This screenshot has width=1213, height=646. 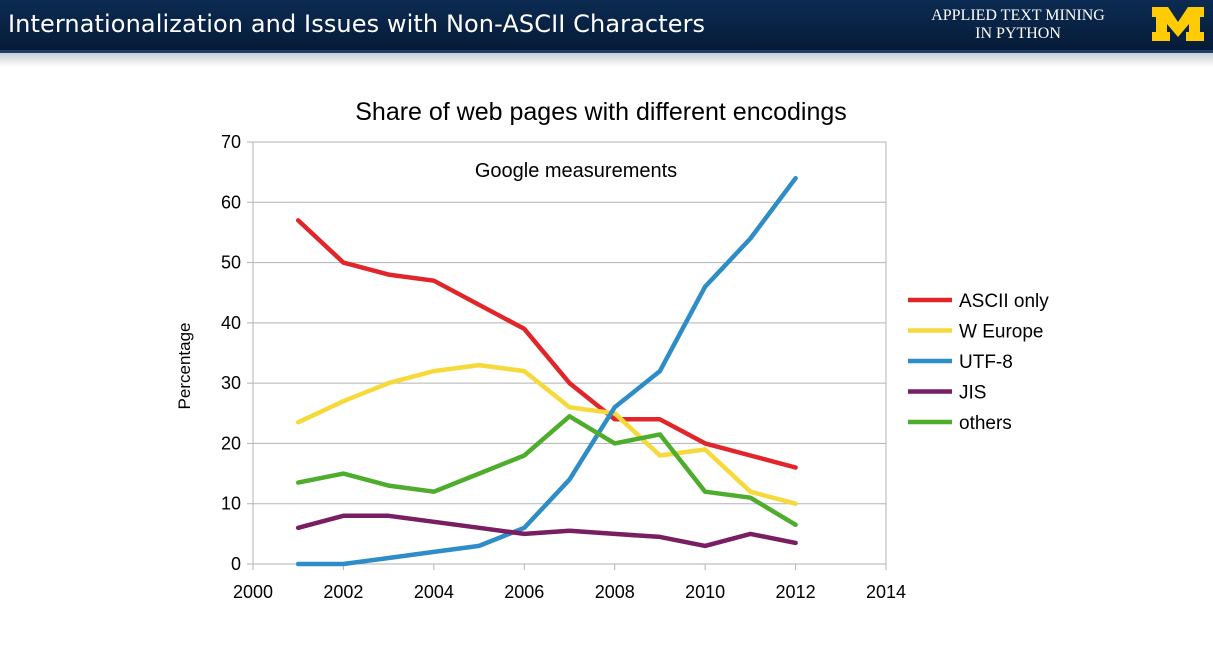 I want to click on michigan-block-m-logo-icon, so click(x=1178, y=24).